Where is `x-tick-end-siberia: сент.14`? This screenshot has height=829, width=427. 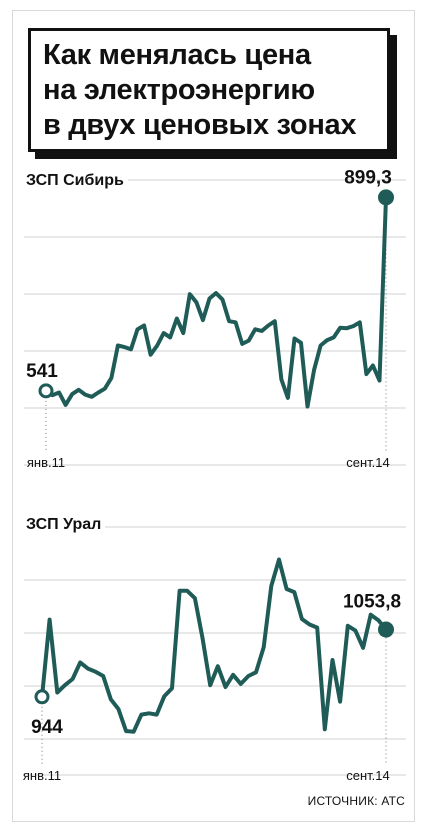 x-tick-end-siberia: сент.14 is located at coordinates (368, 462).